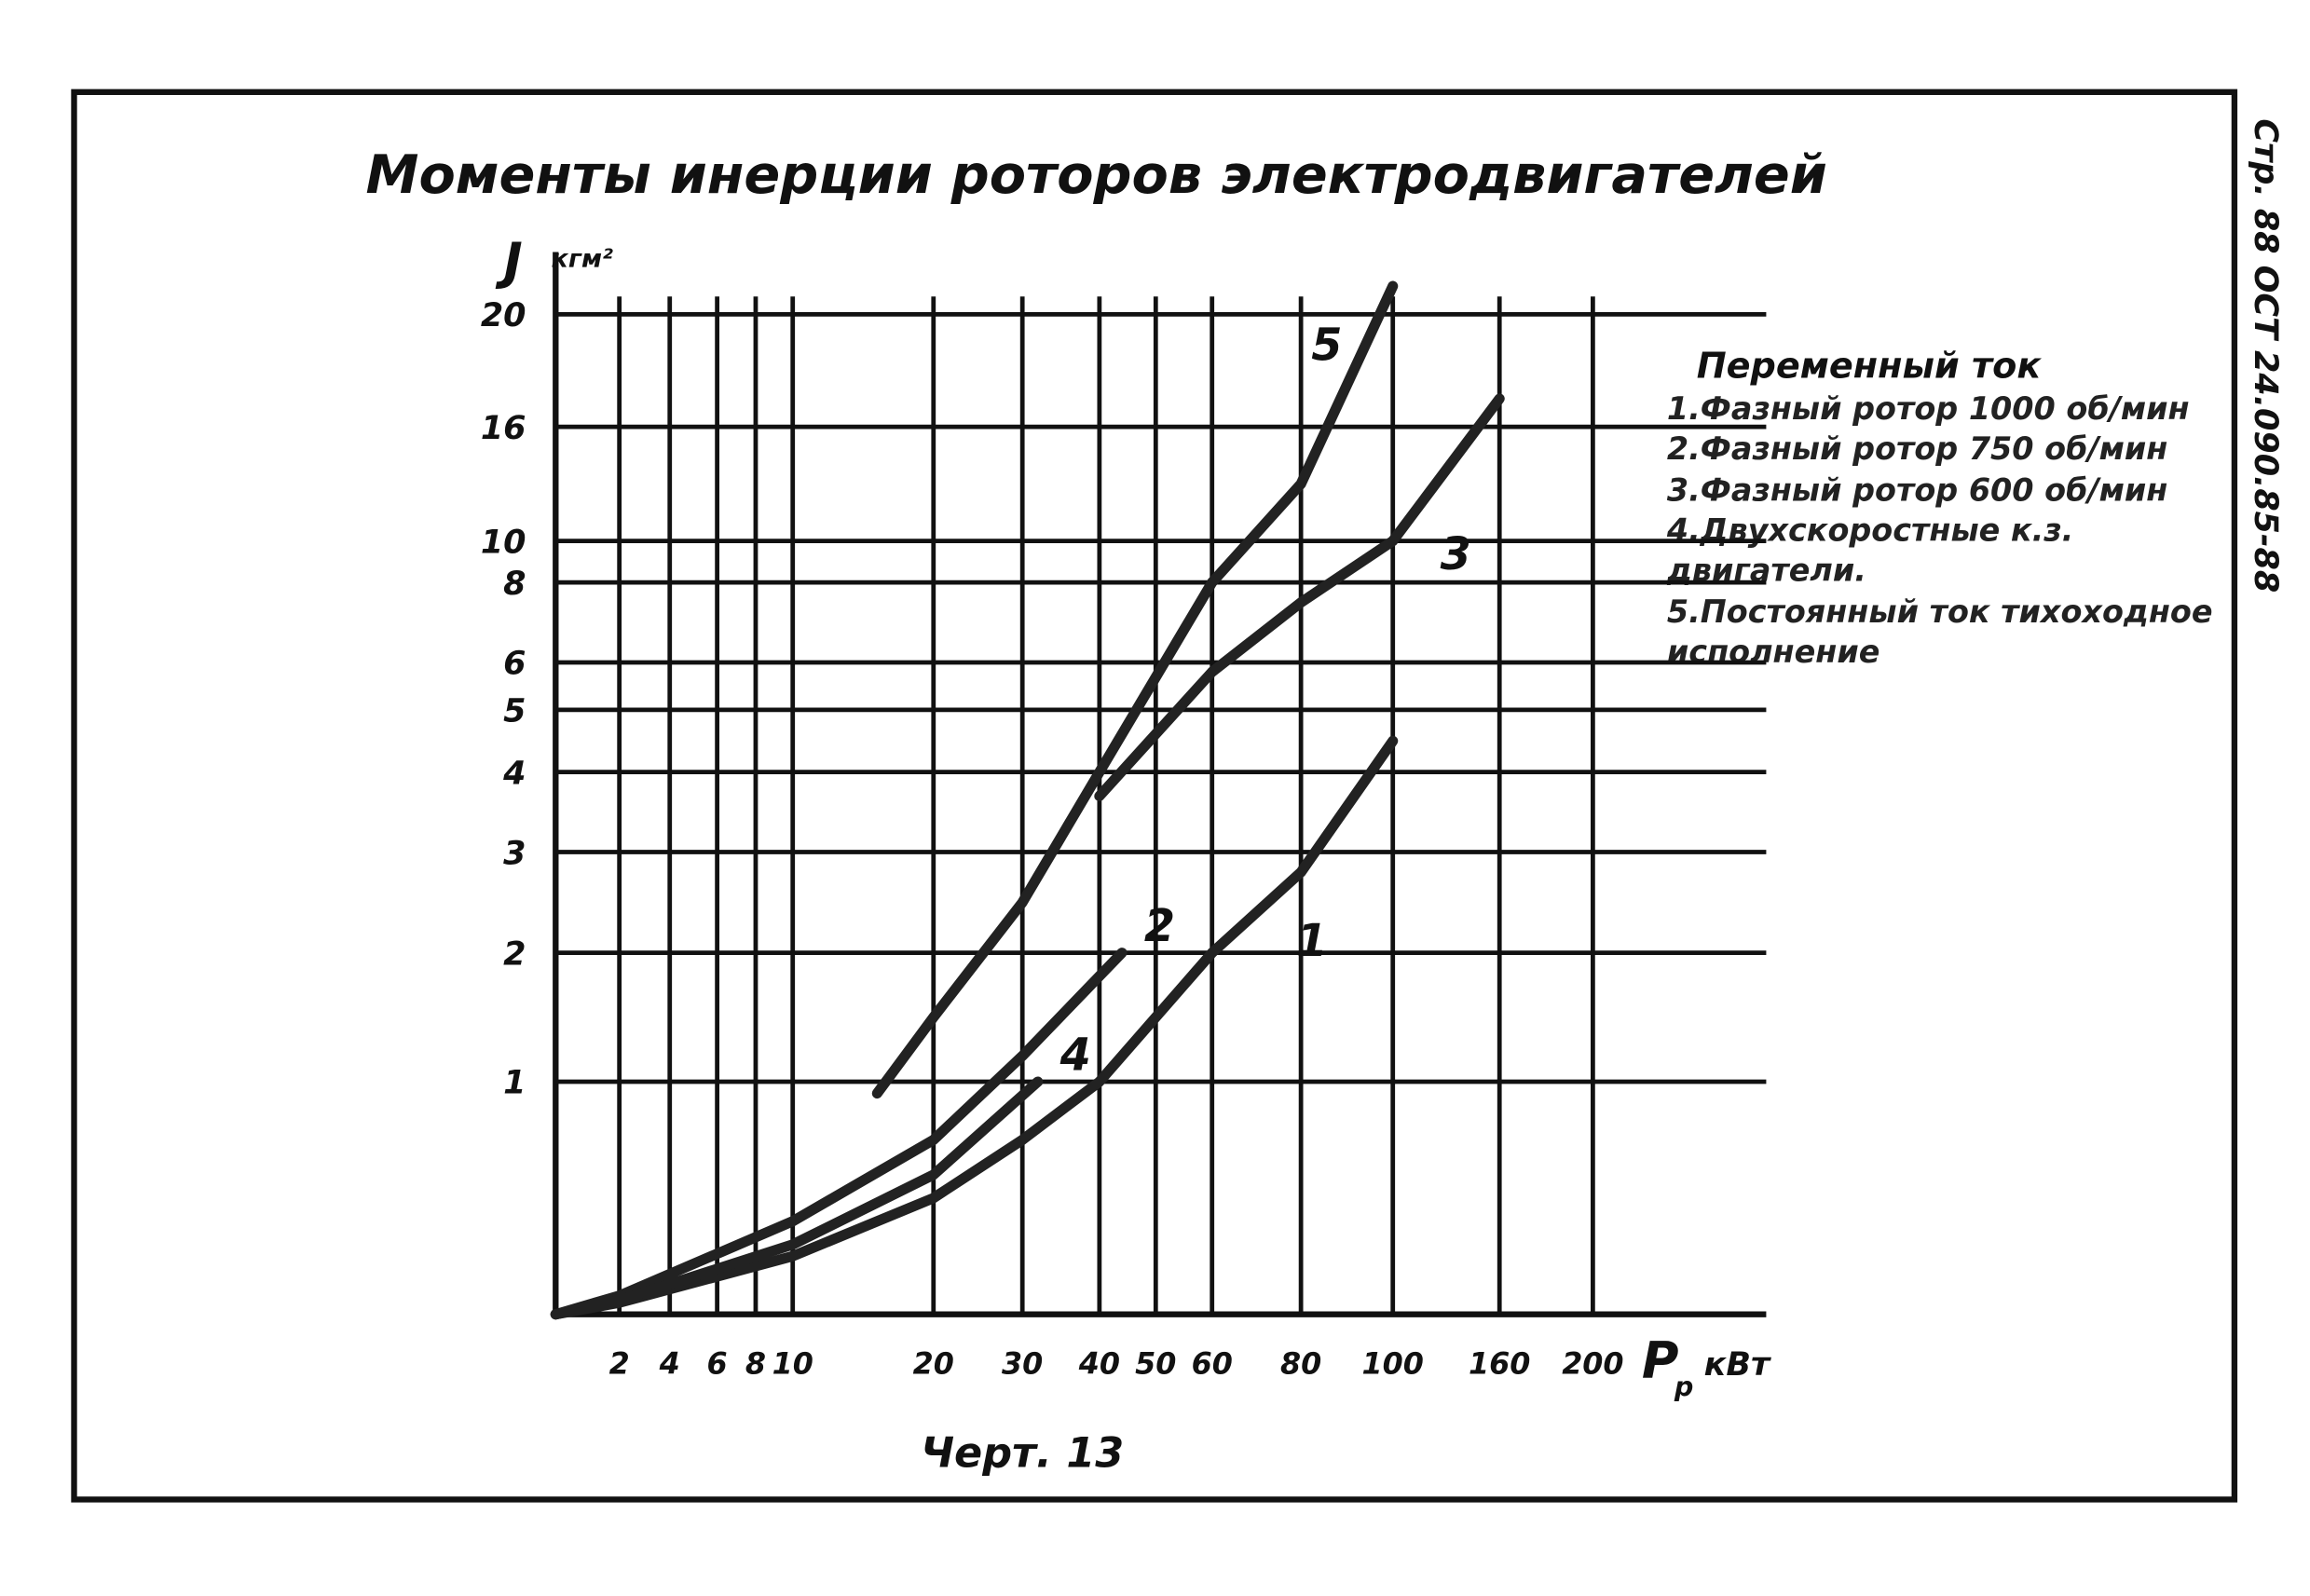  What do you see at coordinates (514, 1083) in the screenshot?
I see `y-tick-label: 1` at bounding box center [514, 1083].